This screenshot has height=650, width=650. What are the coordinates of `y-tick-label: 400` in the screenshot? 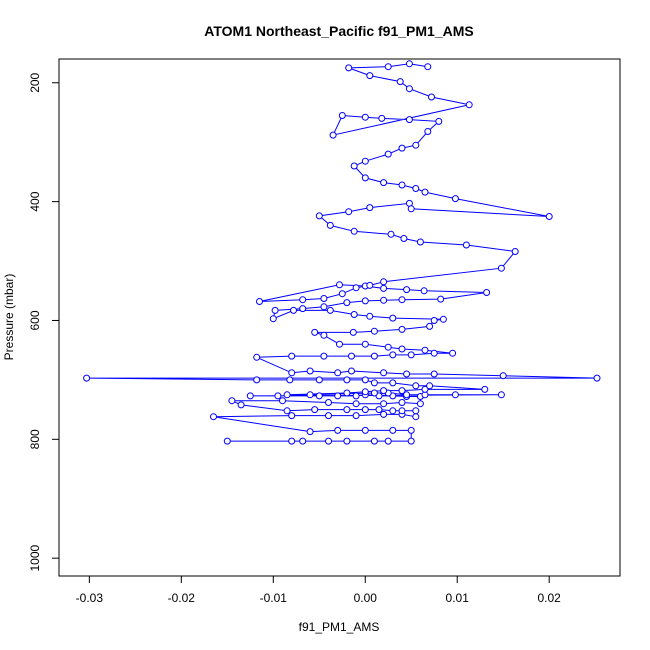 It's located at (35, 201).